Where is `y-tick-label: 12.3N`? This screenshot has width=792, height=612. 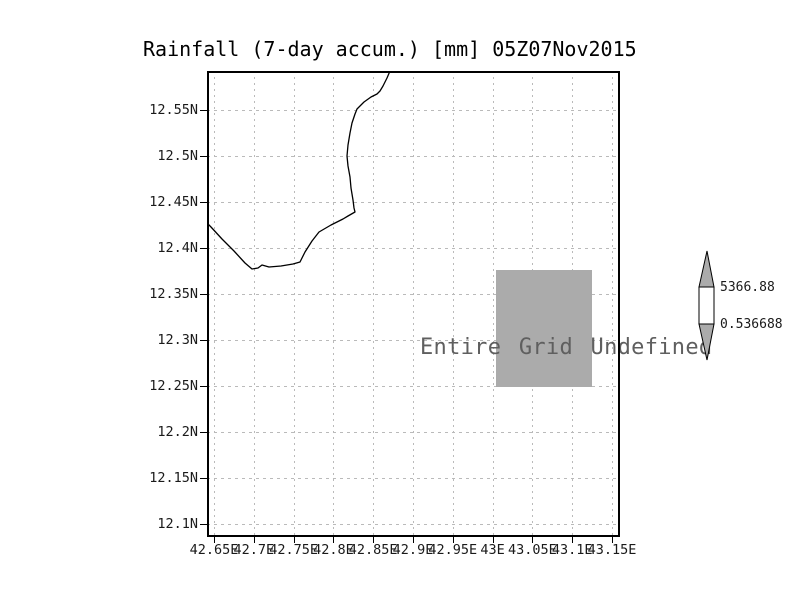 y-tick-label: 12.3N is located at coordinates (177, 340).